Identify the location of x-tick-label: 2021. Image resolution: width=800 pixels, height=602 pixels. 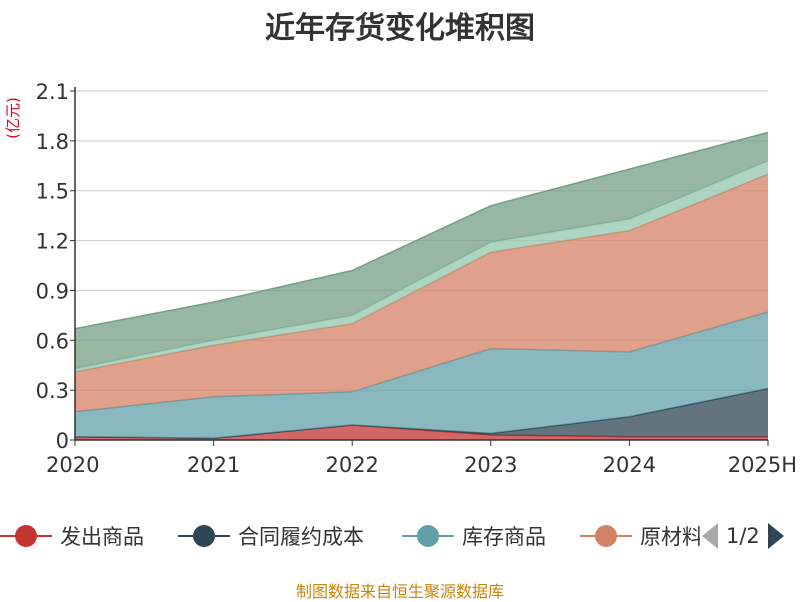
(213, 465).